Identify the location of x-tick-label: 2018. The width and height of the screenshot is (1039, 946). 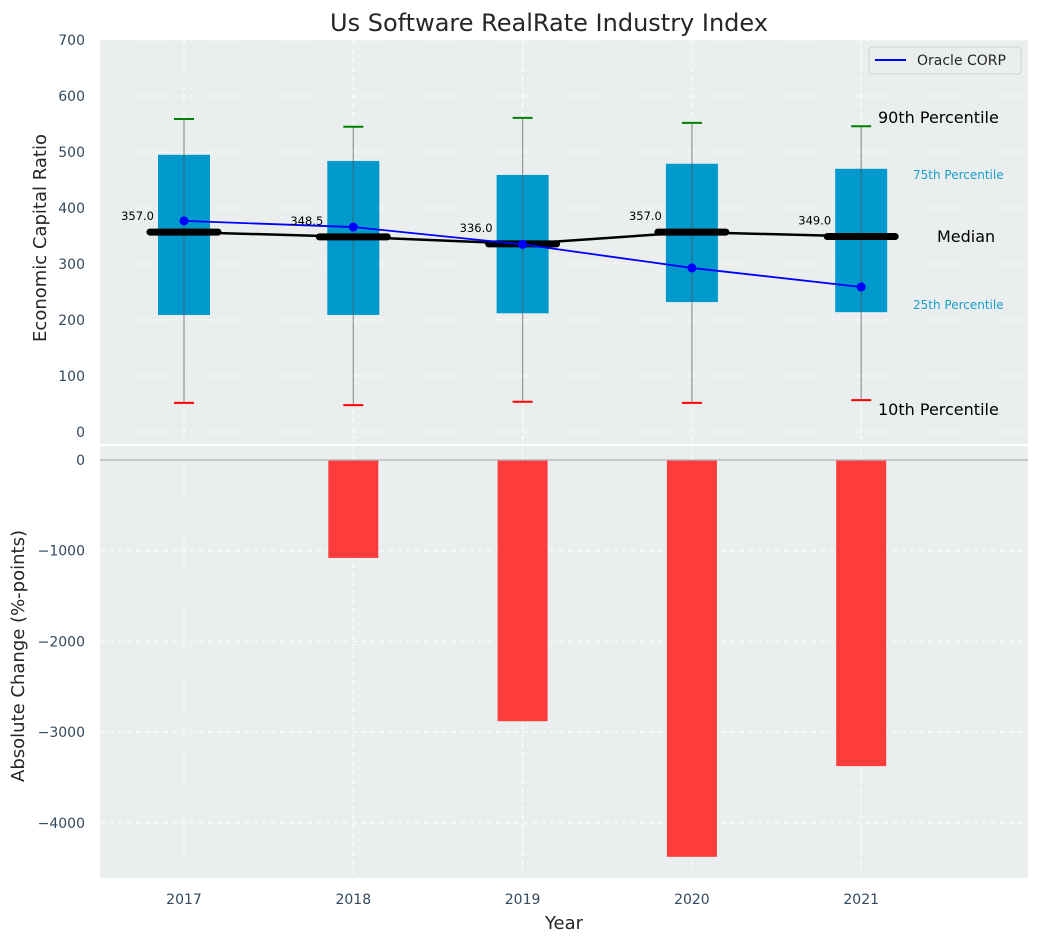
(353, 900).